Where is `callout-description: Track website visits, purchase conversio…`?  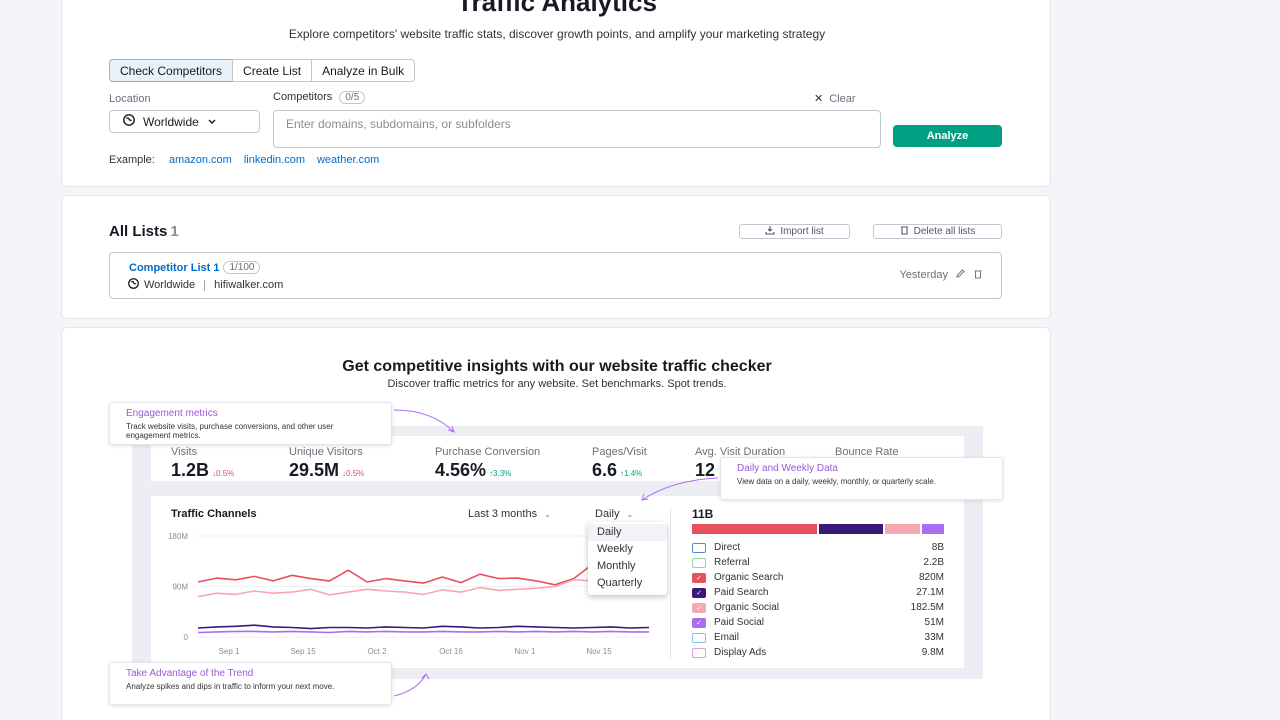
callout-description: Track website visits, purchase conversio… is located at coordinates (230, 431).